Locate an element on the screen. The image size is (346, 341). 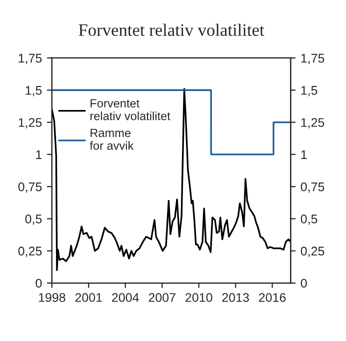
y2-tick-label: 1 is located at coordinates (304, 154).